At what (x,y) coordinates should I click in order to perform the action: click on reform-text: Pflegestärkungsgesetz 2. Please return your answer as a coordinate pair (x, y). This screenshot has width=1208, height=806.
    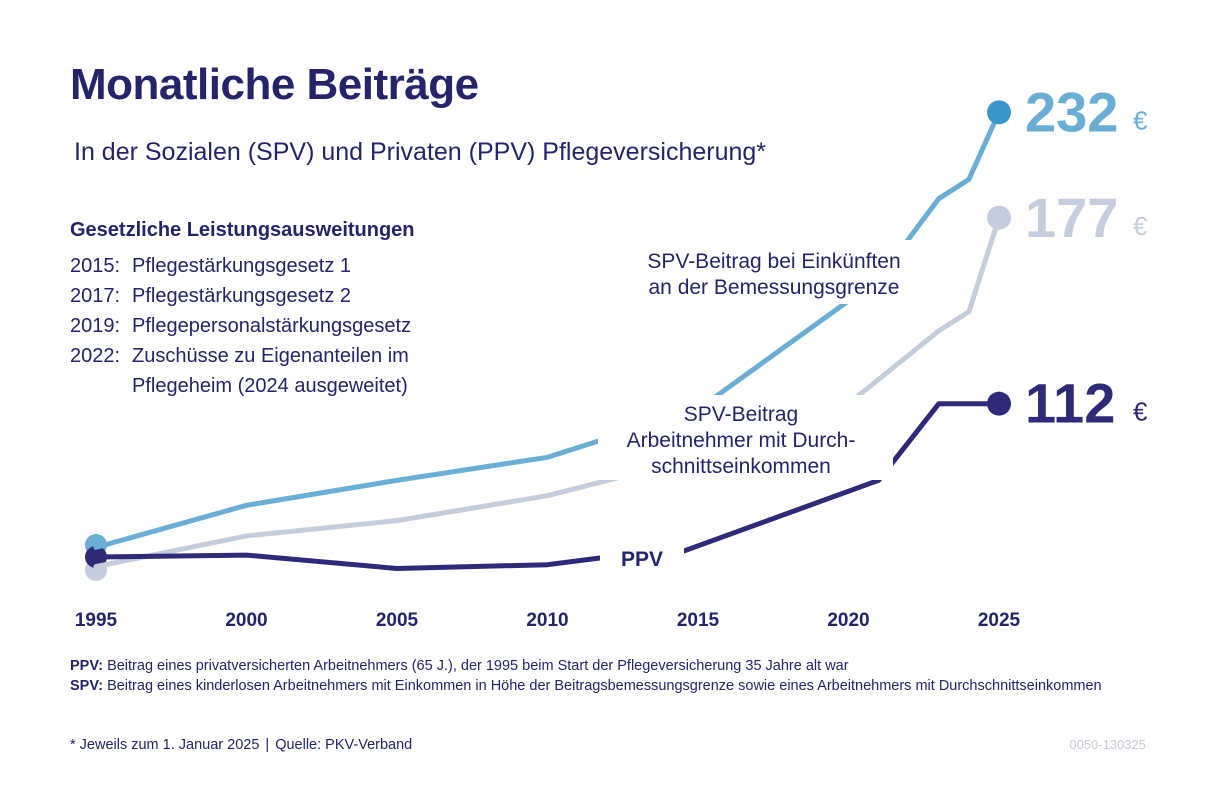
    Looking at the image, I should click on (242, 296).